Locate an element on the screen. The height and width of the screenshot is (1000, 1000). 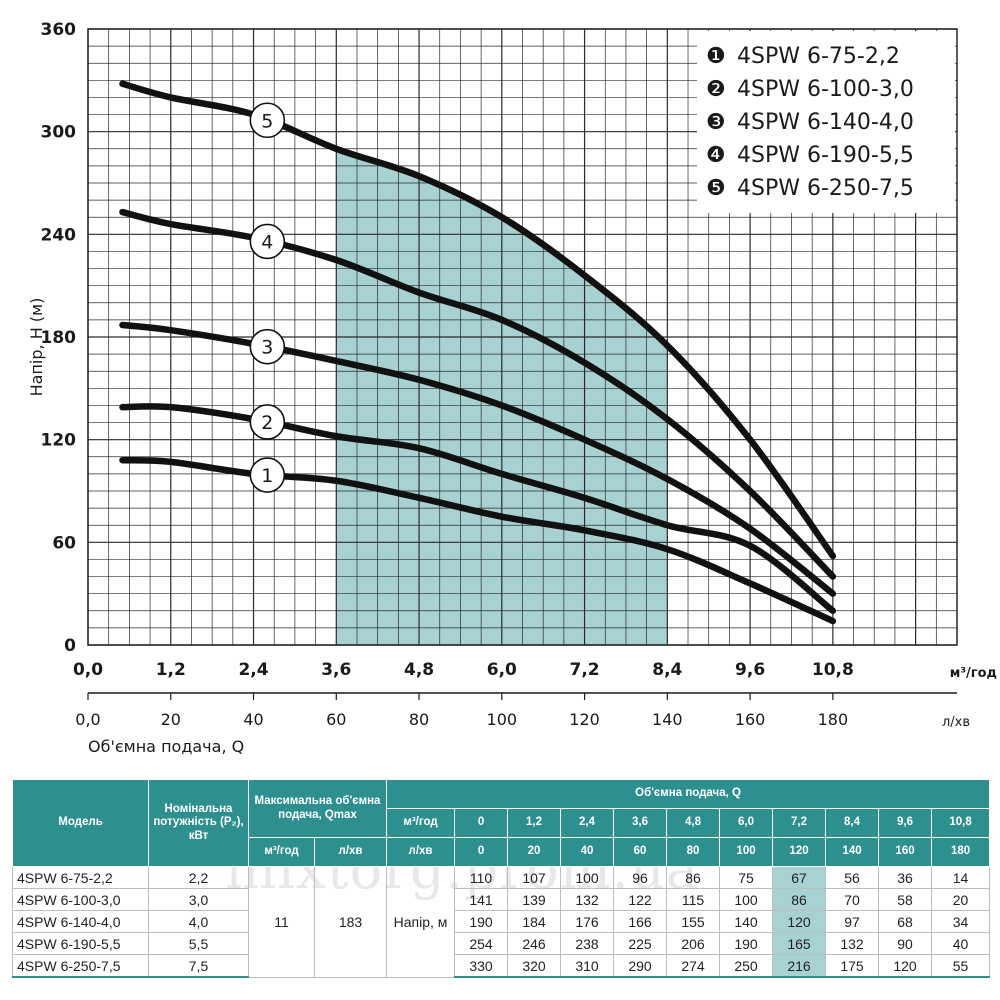
header-flow-l: 80 is located at coordinates (693, 852).